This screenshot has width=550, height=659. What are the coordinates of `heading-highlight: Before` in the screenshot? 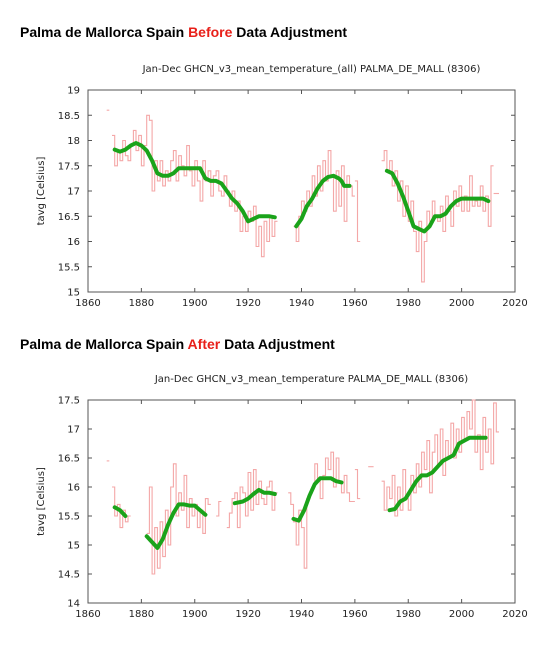 It's located at (210, 32).